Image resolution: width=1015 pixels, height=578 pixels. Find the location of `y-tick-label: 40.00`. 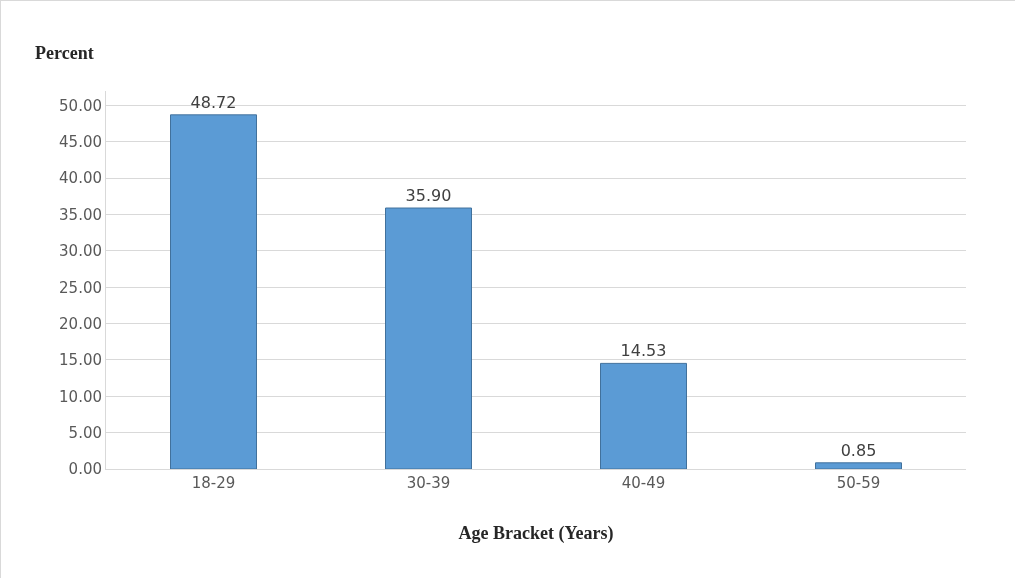

y-tick-label: 40.00 is located at coordinates (80, 178).